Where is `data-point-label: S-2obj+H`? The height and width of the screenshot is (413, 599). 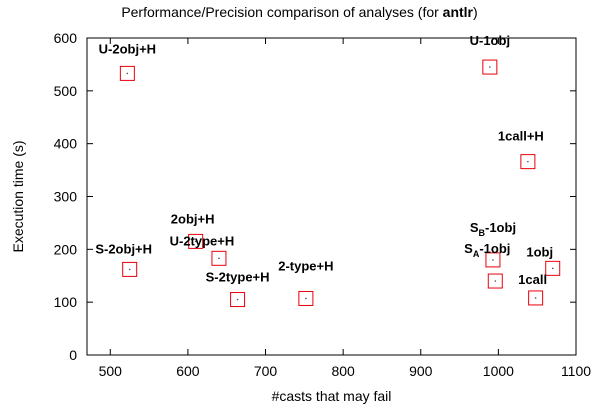
data-point-label: S-2obj+H is located at coordinates (123, 248).